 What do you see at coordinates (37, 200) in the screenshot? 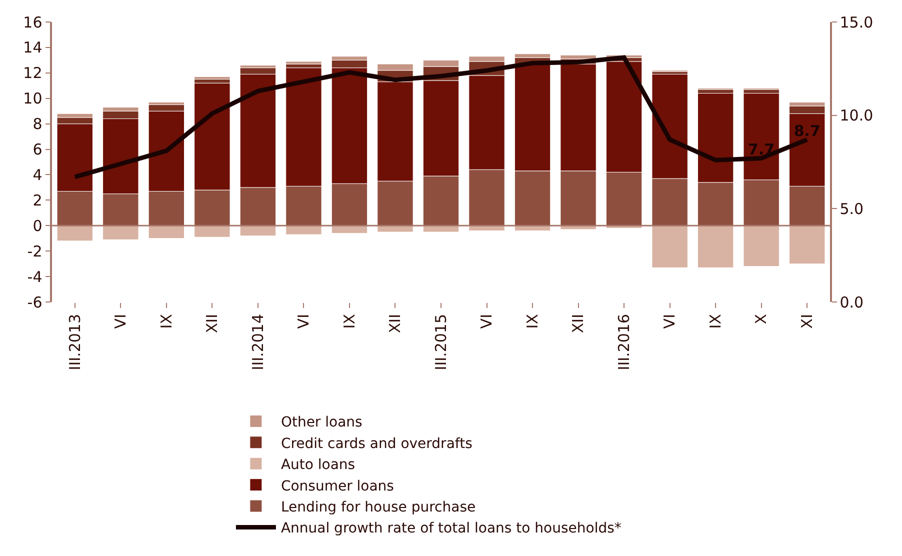
I see `y-tick-label: 2` at bounding box center [37, 200].